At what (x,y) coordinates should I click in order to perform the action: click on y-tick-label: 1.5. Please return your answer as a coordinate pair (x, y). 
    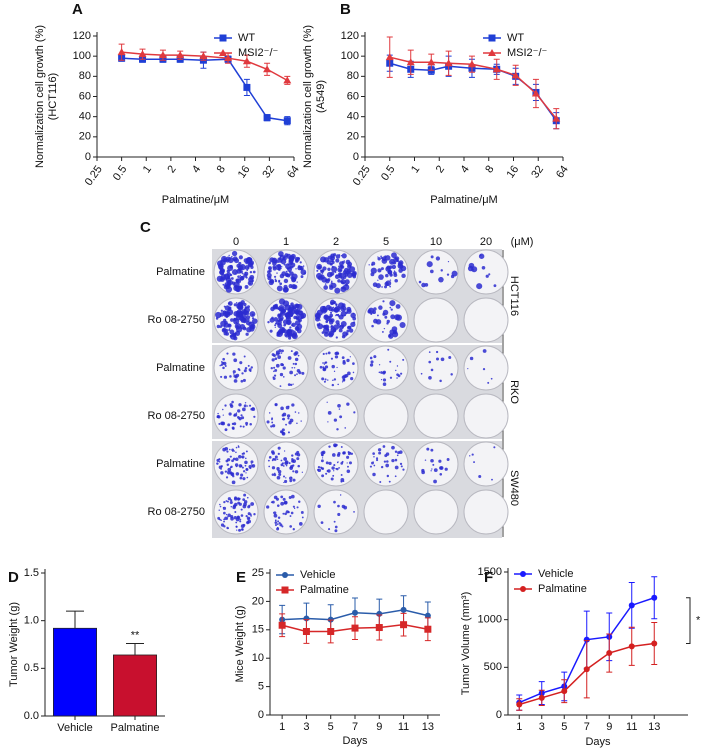
    Looking at the image, I should click on (31, 573).